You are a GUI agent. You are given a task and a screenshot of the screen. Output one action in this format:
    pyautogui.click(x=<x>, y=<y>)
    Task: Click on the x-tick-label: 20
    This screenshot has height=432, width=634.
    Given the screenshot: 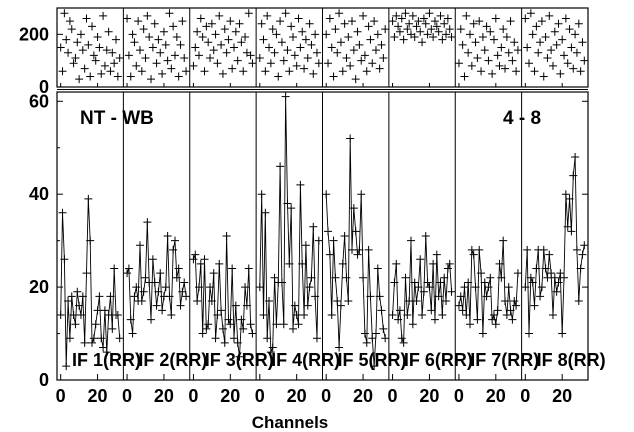 What is the action you would take?
    pyautogui.click(x=562, y=396)
    